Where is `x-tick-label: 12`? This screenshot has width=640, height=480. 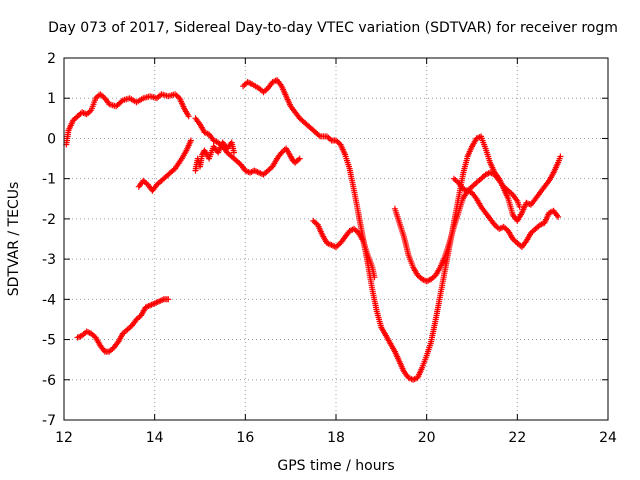 x-tick-label: 12 is located at coordinates (64, 438).